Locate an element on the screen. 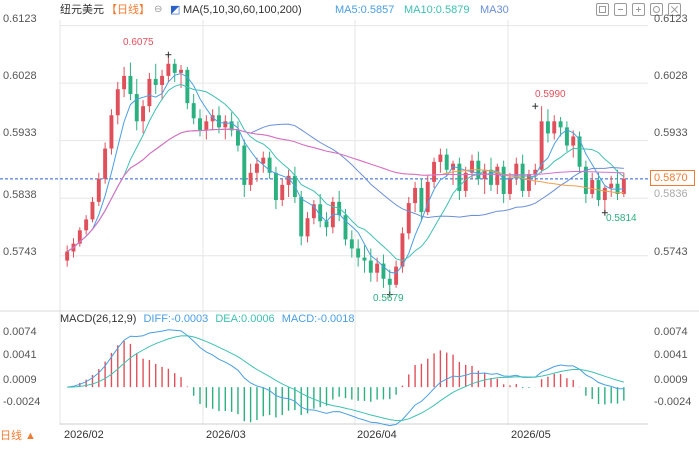 The image size is (699, 450). add-indicator-icon is located at coordinates (638, 9).